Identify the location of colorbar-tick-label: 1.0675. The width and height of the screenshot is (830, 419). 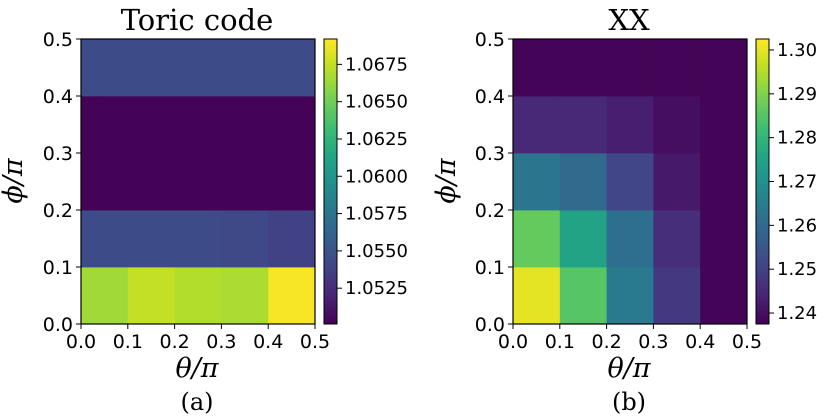
(376, 64).